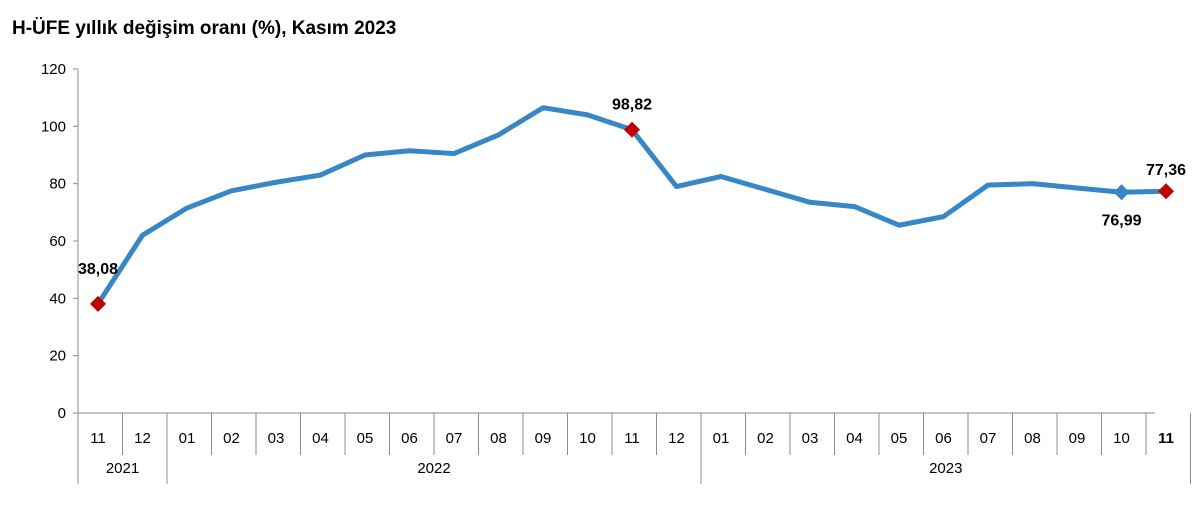 The image size is (1200, 516). I want to click on y-tick-label: 100, so click(53, 126).